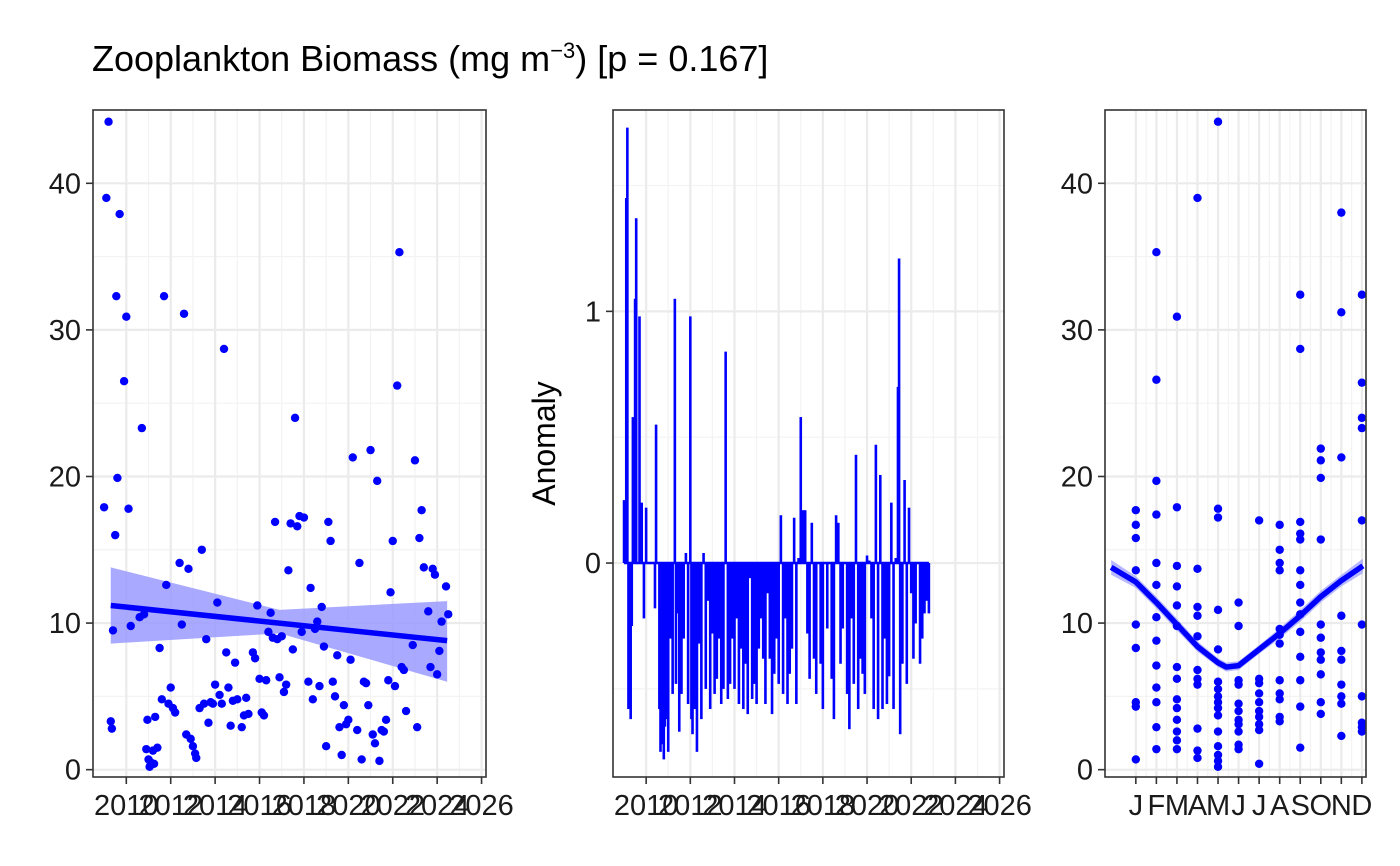 The image size is (1400, 866). Describe the element at coordinates (1157, 806) in the screenshot. I see `x-tick-label: F` at that location.